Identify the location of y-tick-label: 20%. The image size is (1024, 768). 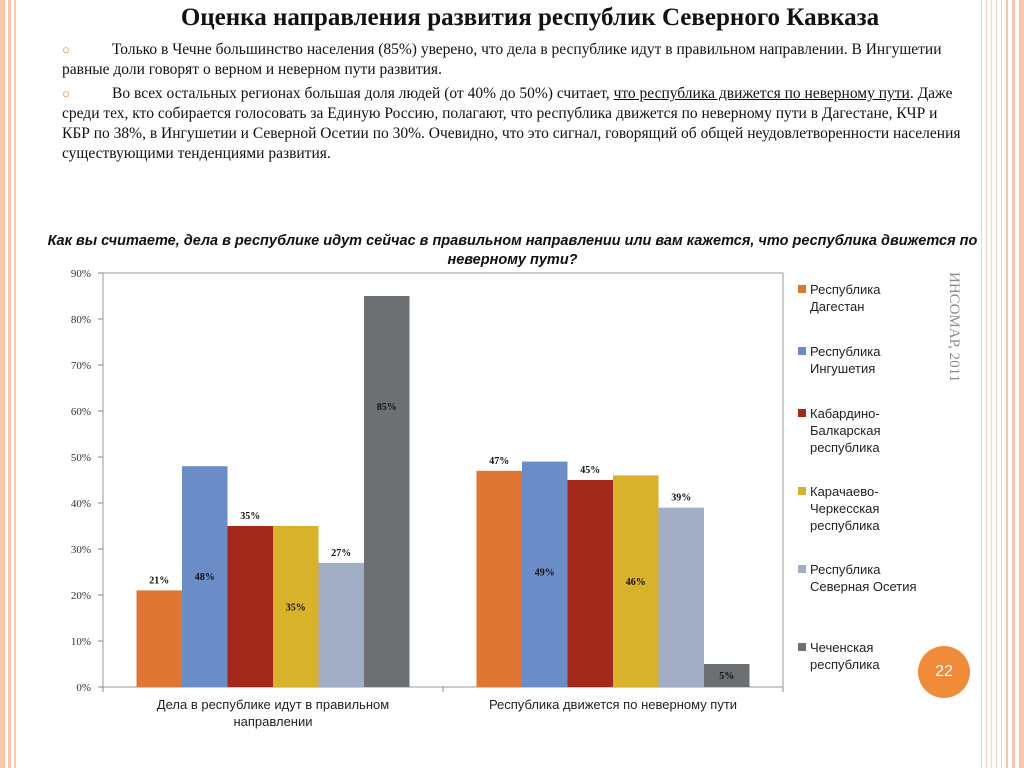
(81, 596).